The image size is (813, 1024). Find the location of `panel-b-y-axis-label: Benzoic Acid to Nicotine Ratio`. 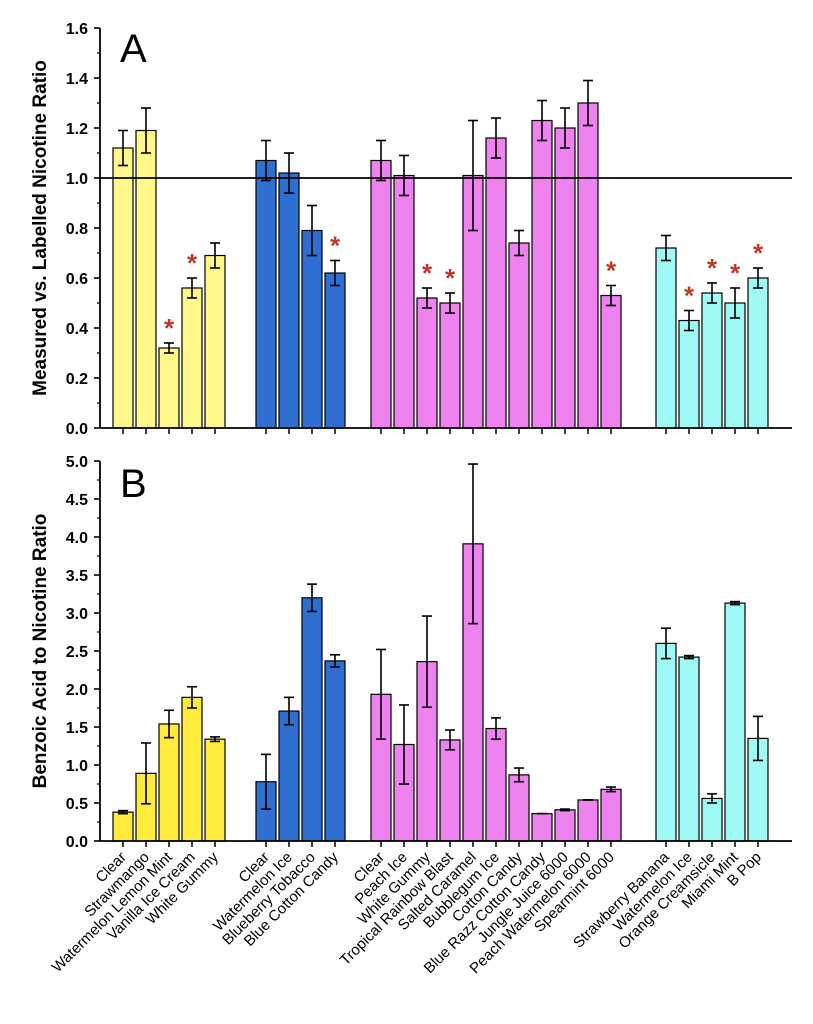

panel-b-y-axis-label: Benzoic Acid to Nicotine Ratio is located at coordinates (40, 651).